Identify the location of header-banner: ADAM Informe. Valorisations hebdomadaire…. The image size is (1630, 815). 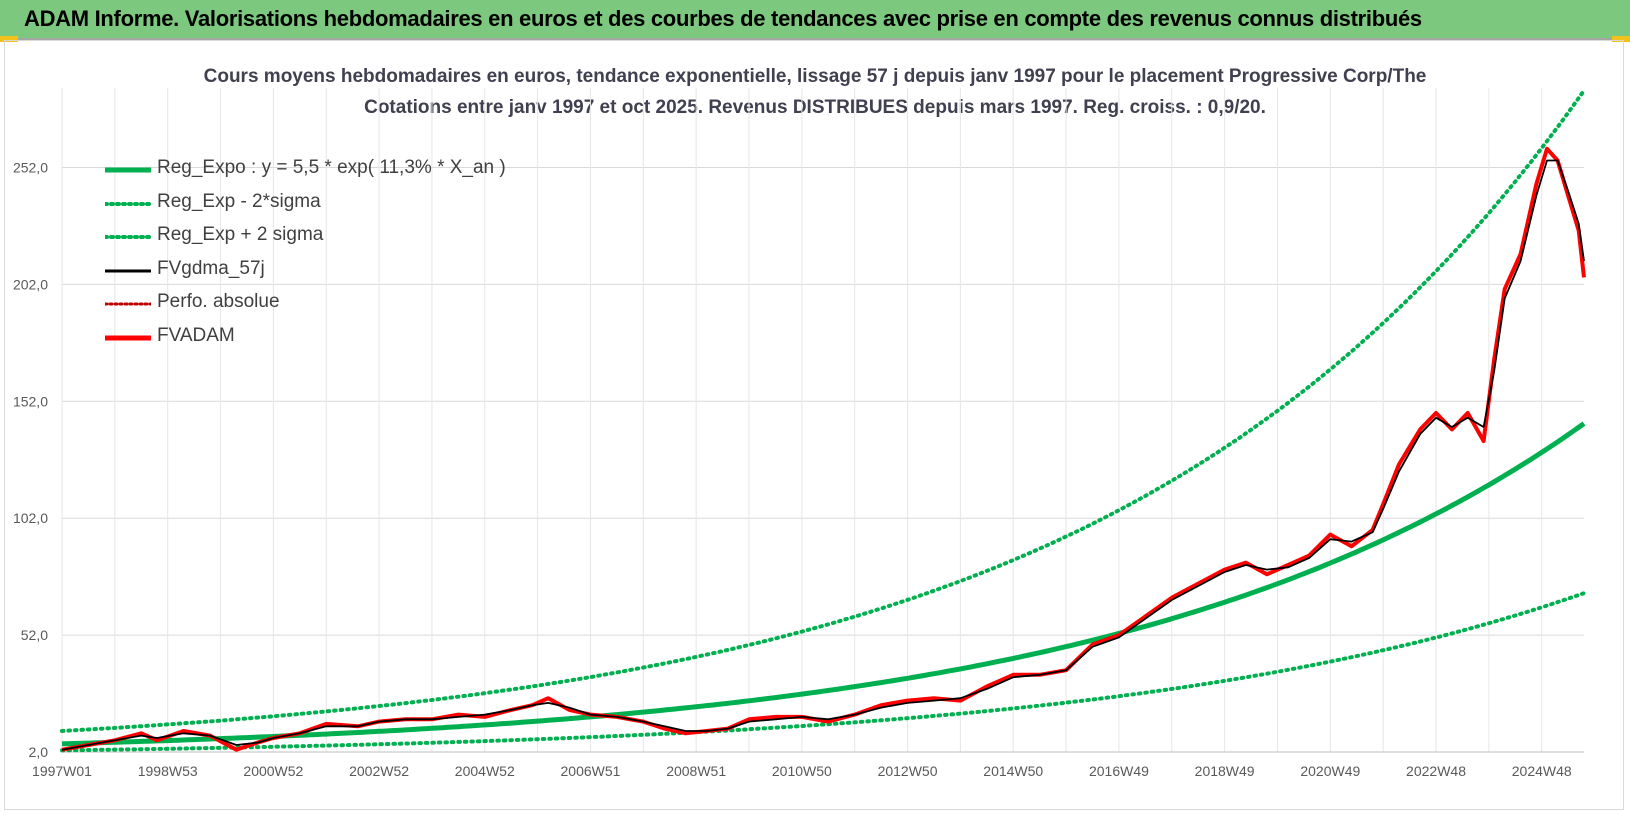
(815, 21).